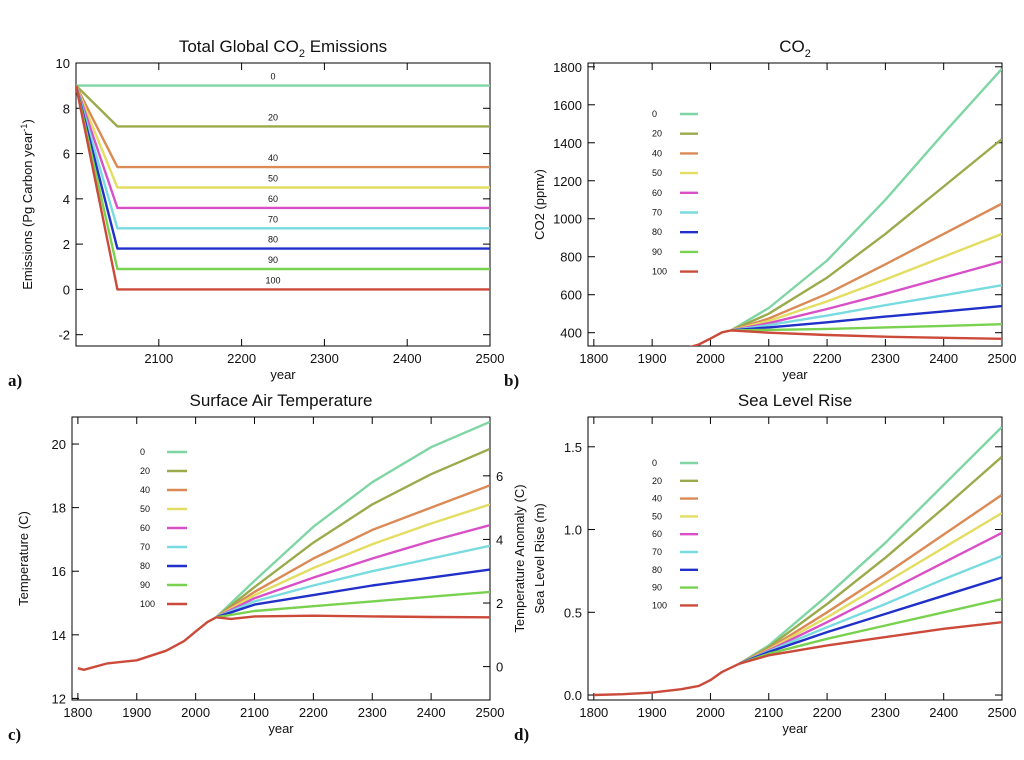  What do you see at coordinates (66, 108) in the screenshot?
I see `y-tick-label: 8` at bounding box center [66, 108].